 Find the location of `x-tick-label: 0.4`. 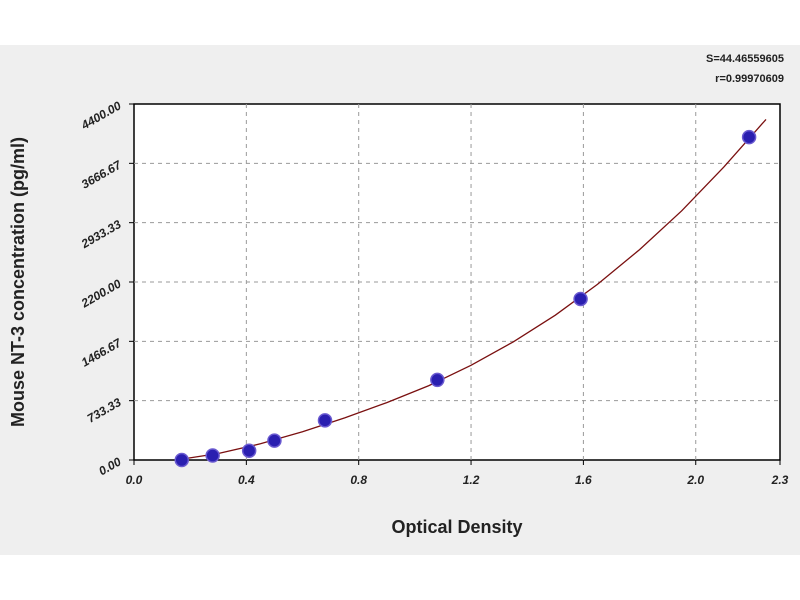

x-tick-label: 0.4 is located at coordinates (246, 480).